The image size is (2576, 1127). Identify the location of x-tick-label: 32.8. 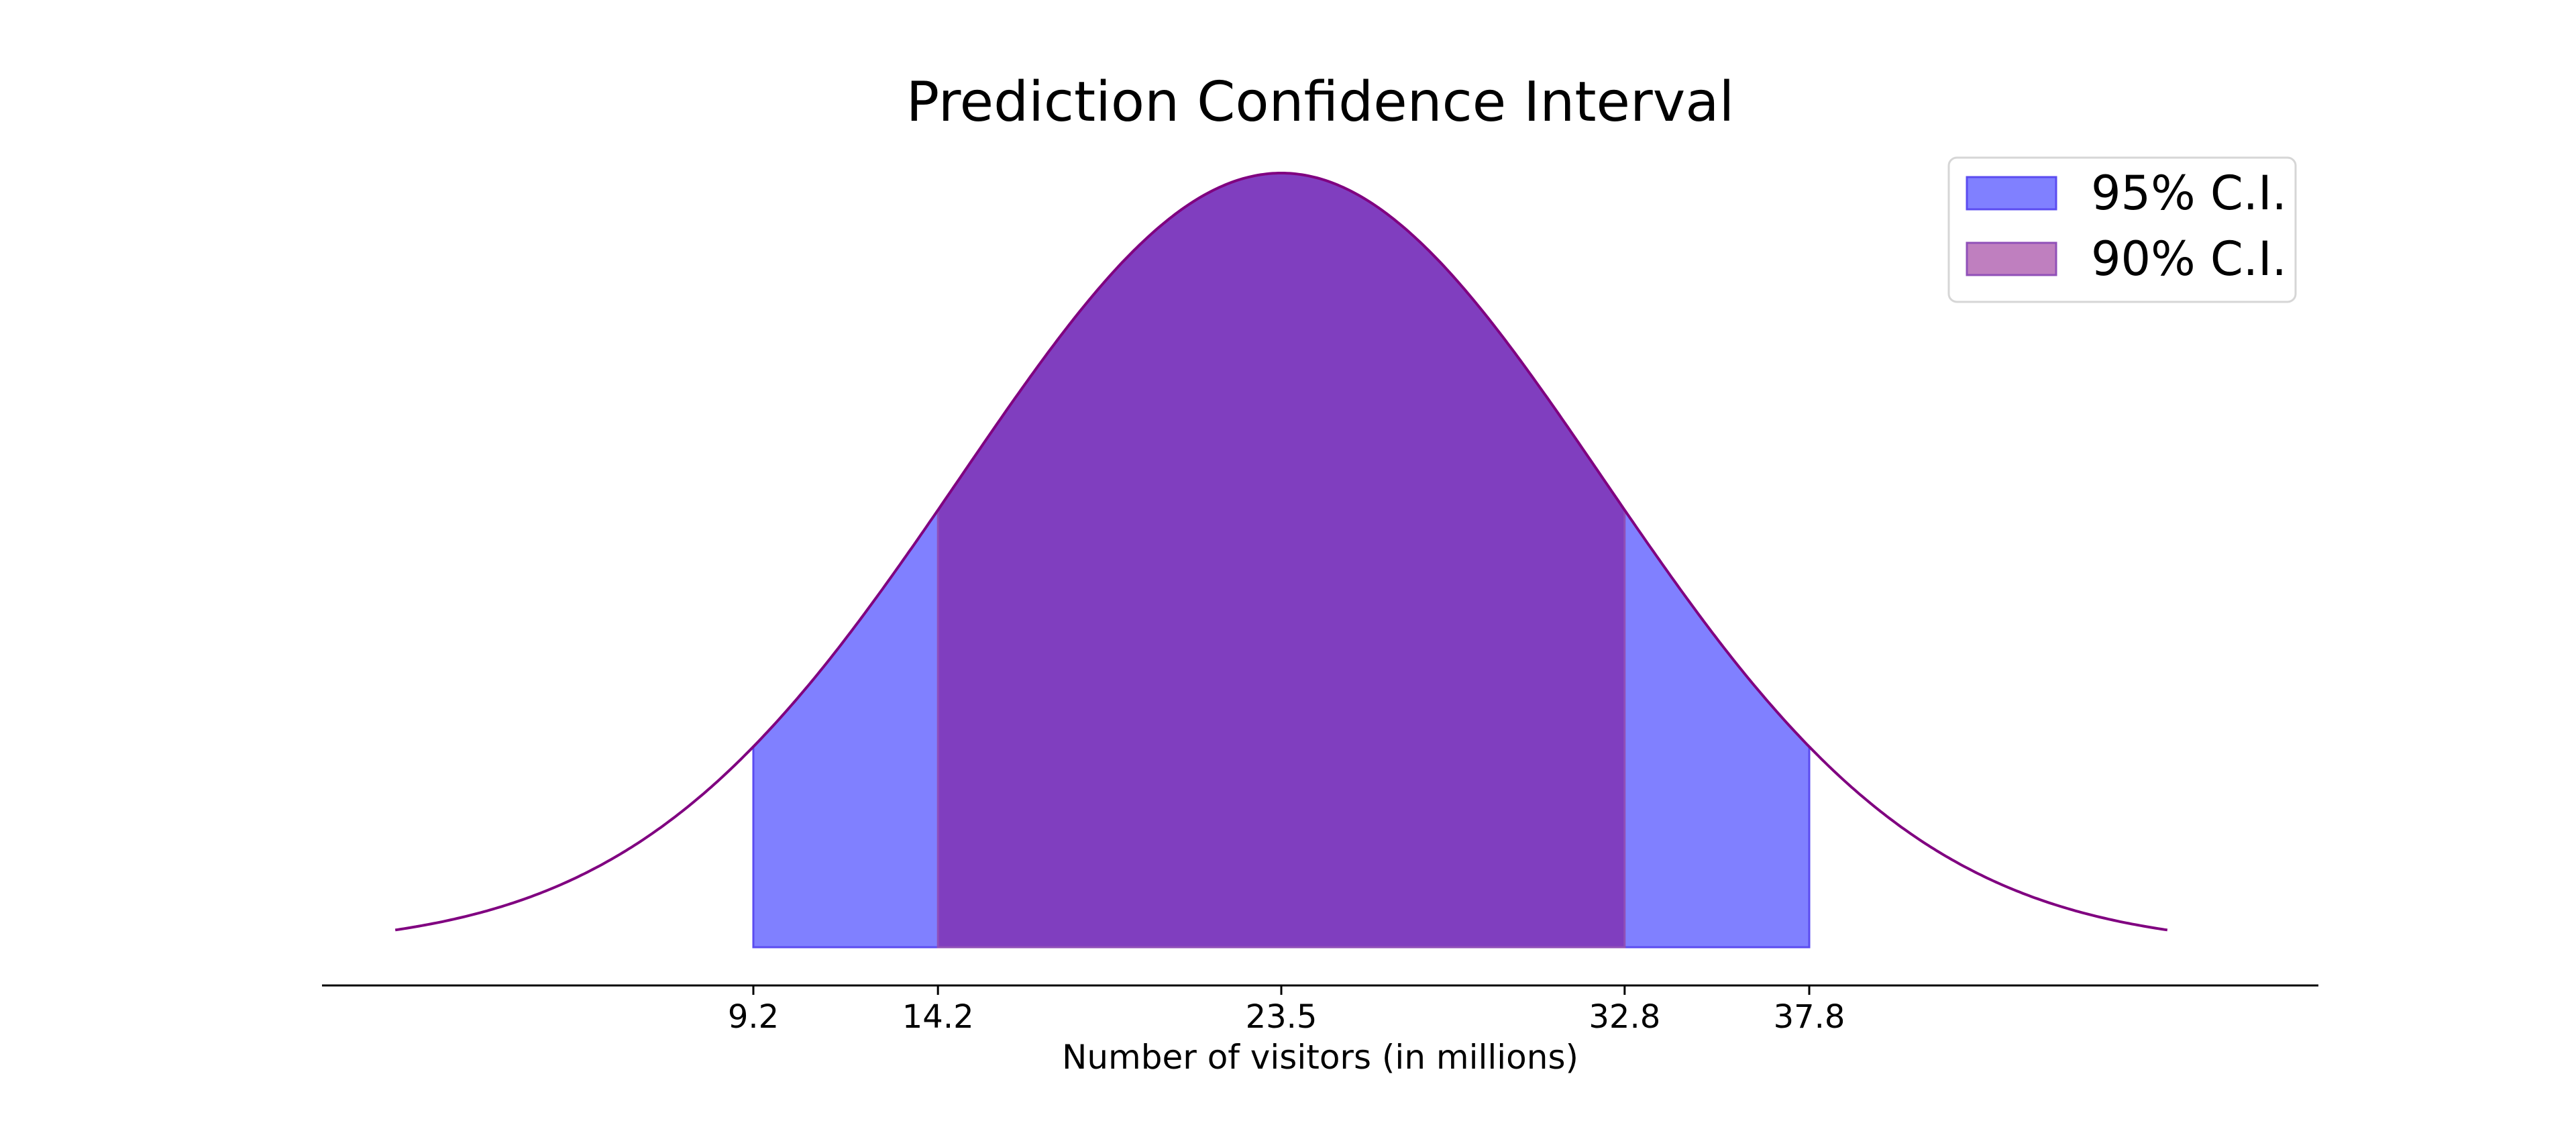
(1624, 1017).